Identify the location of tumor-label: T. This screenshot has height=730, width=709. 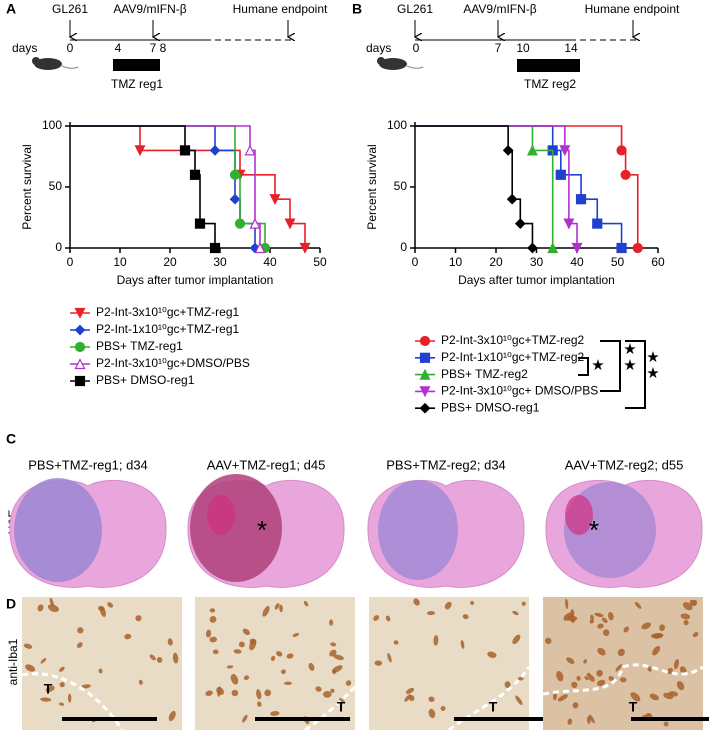
(341, 707).